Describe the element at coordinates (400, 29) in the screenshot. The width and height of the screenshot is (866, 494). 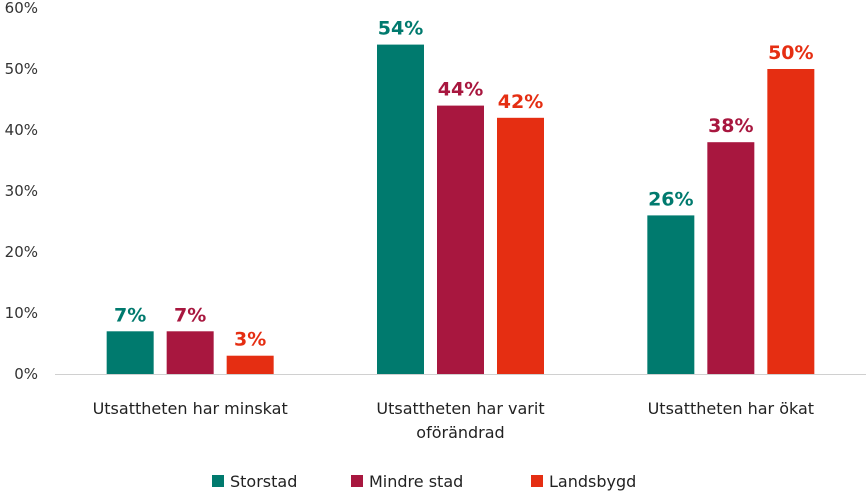
I see `data-label: 54%` at that location.